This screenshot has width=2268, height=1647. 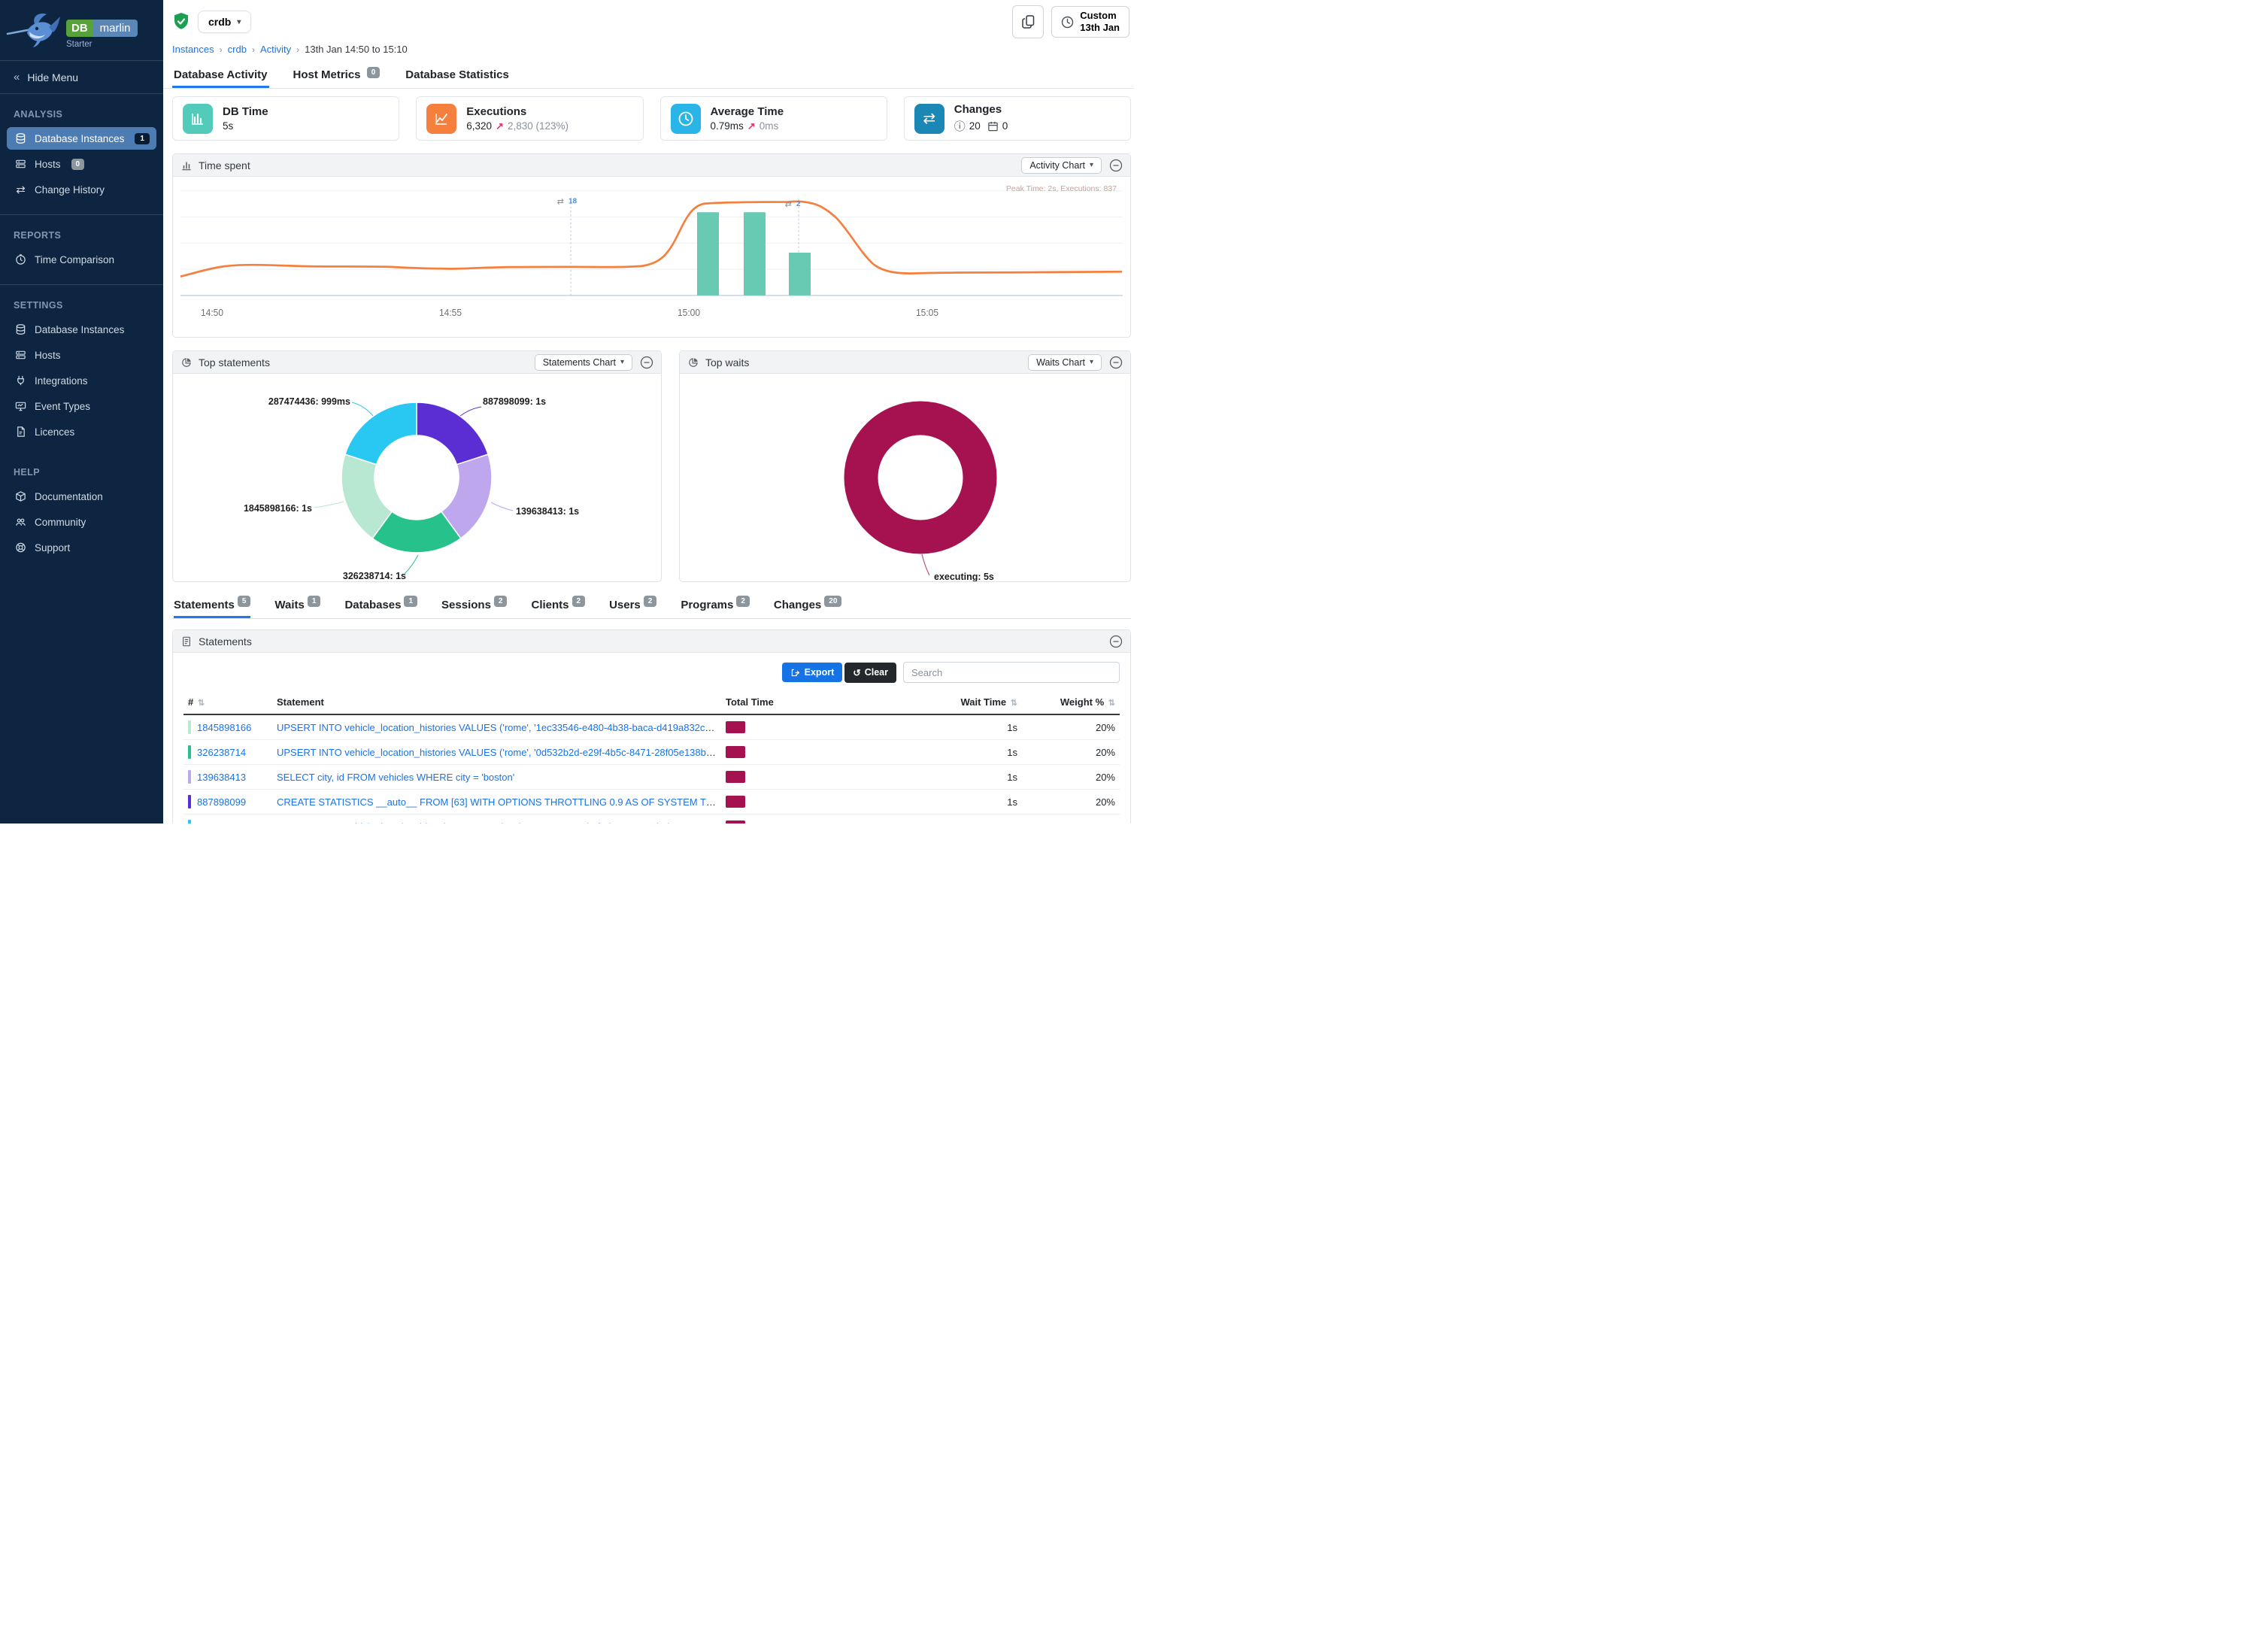 What do you see at coordinates (224, 727) in the screenshot?
I see `statement-id-link: 1845898166` at bounding box center [224, 727].